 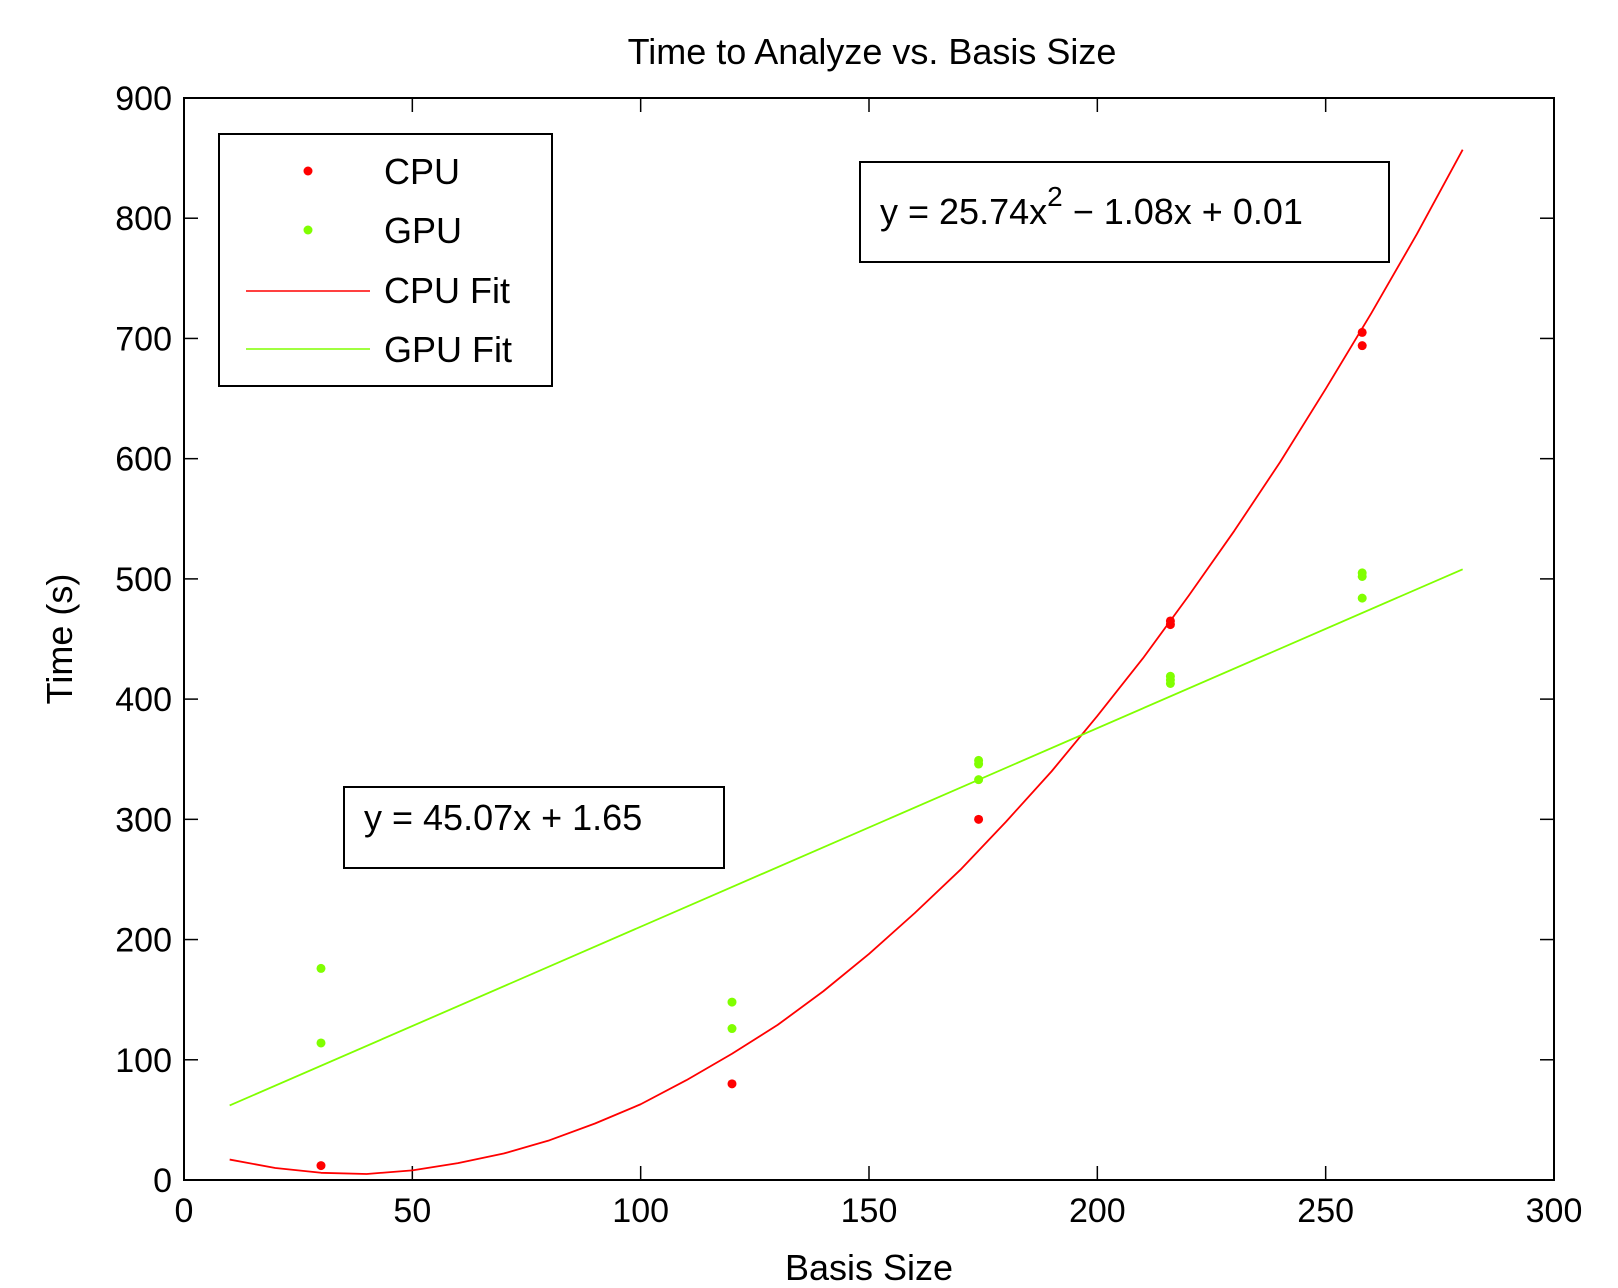 What do you see at coordinates (640, 1211) in the screenshot?
I see `x-tick-label: 100` at bounding box center [640, 1211].